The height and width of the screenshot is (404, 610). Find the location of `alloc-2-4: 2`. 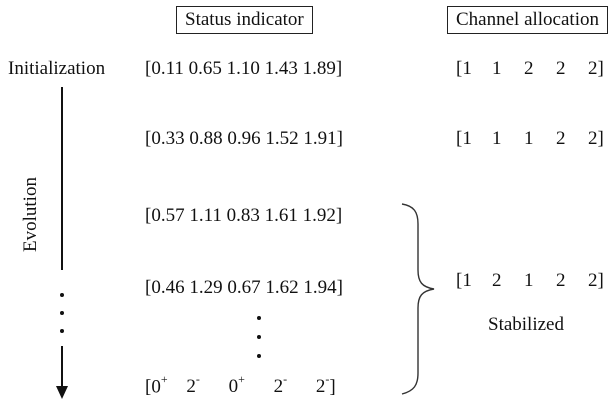

alloc-2-4: 2 is located at coordinates (561, 138).